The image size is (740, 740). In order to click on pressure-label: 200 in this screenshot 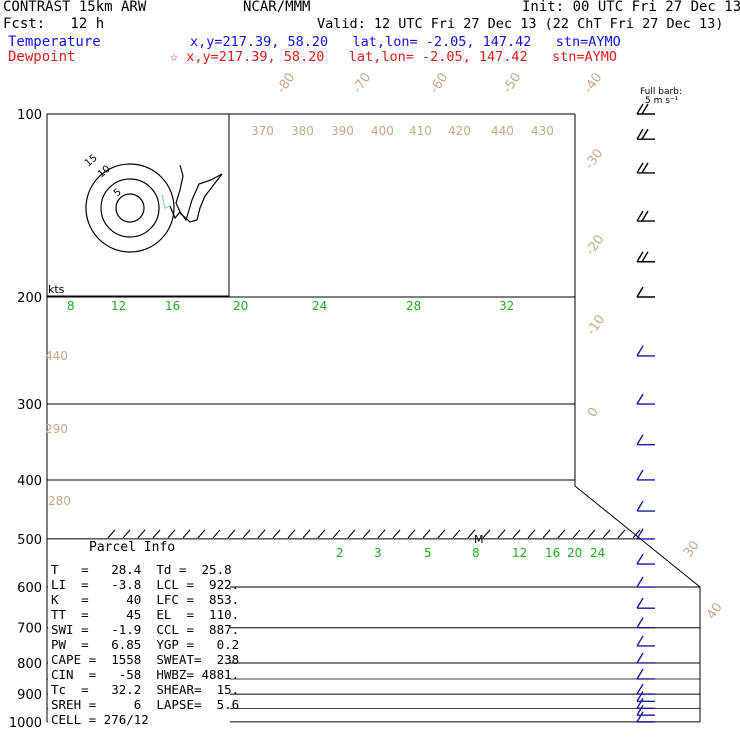, I will do `click(29, 298)`.